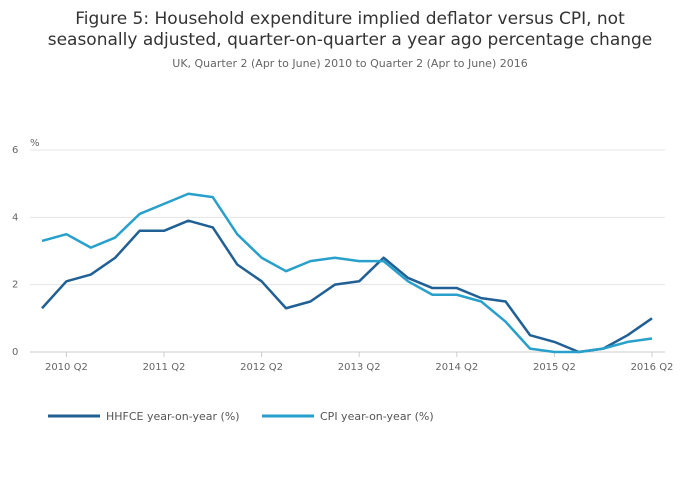  Describe the element at coordinates (456, 367) in the screenshot. I see `x-tick-label: 2014 Q2` at that location.